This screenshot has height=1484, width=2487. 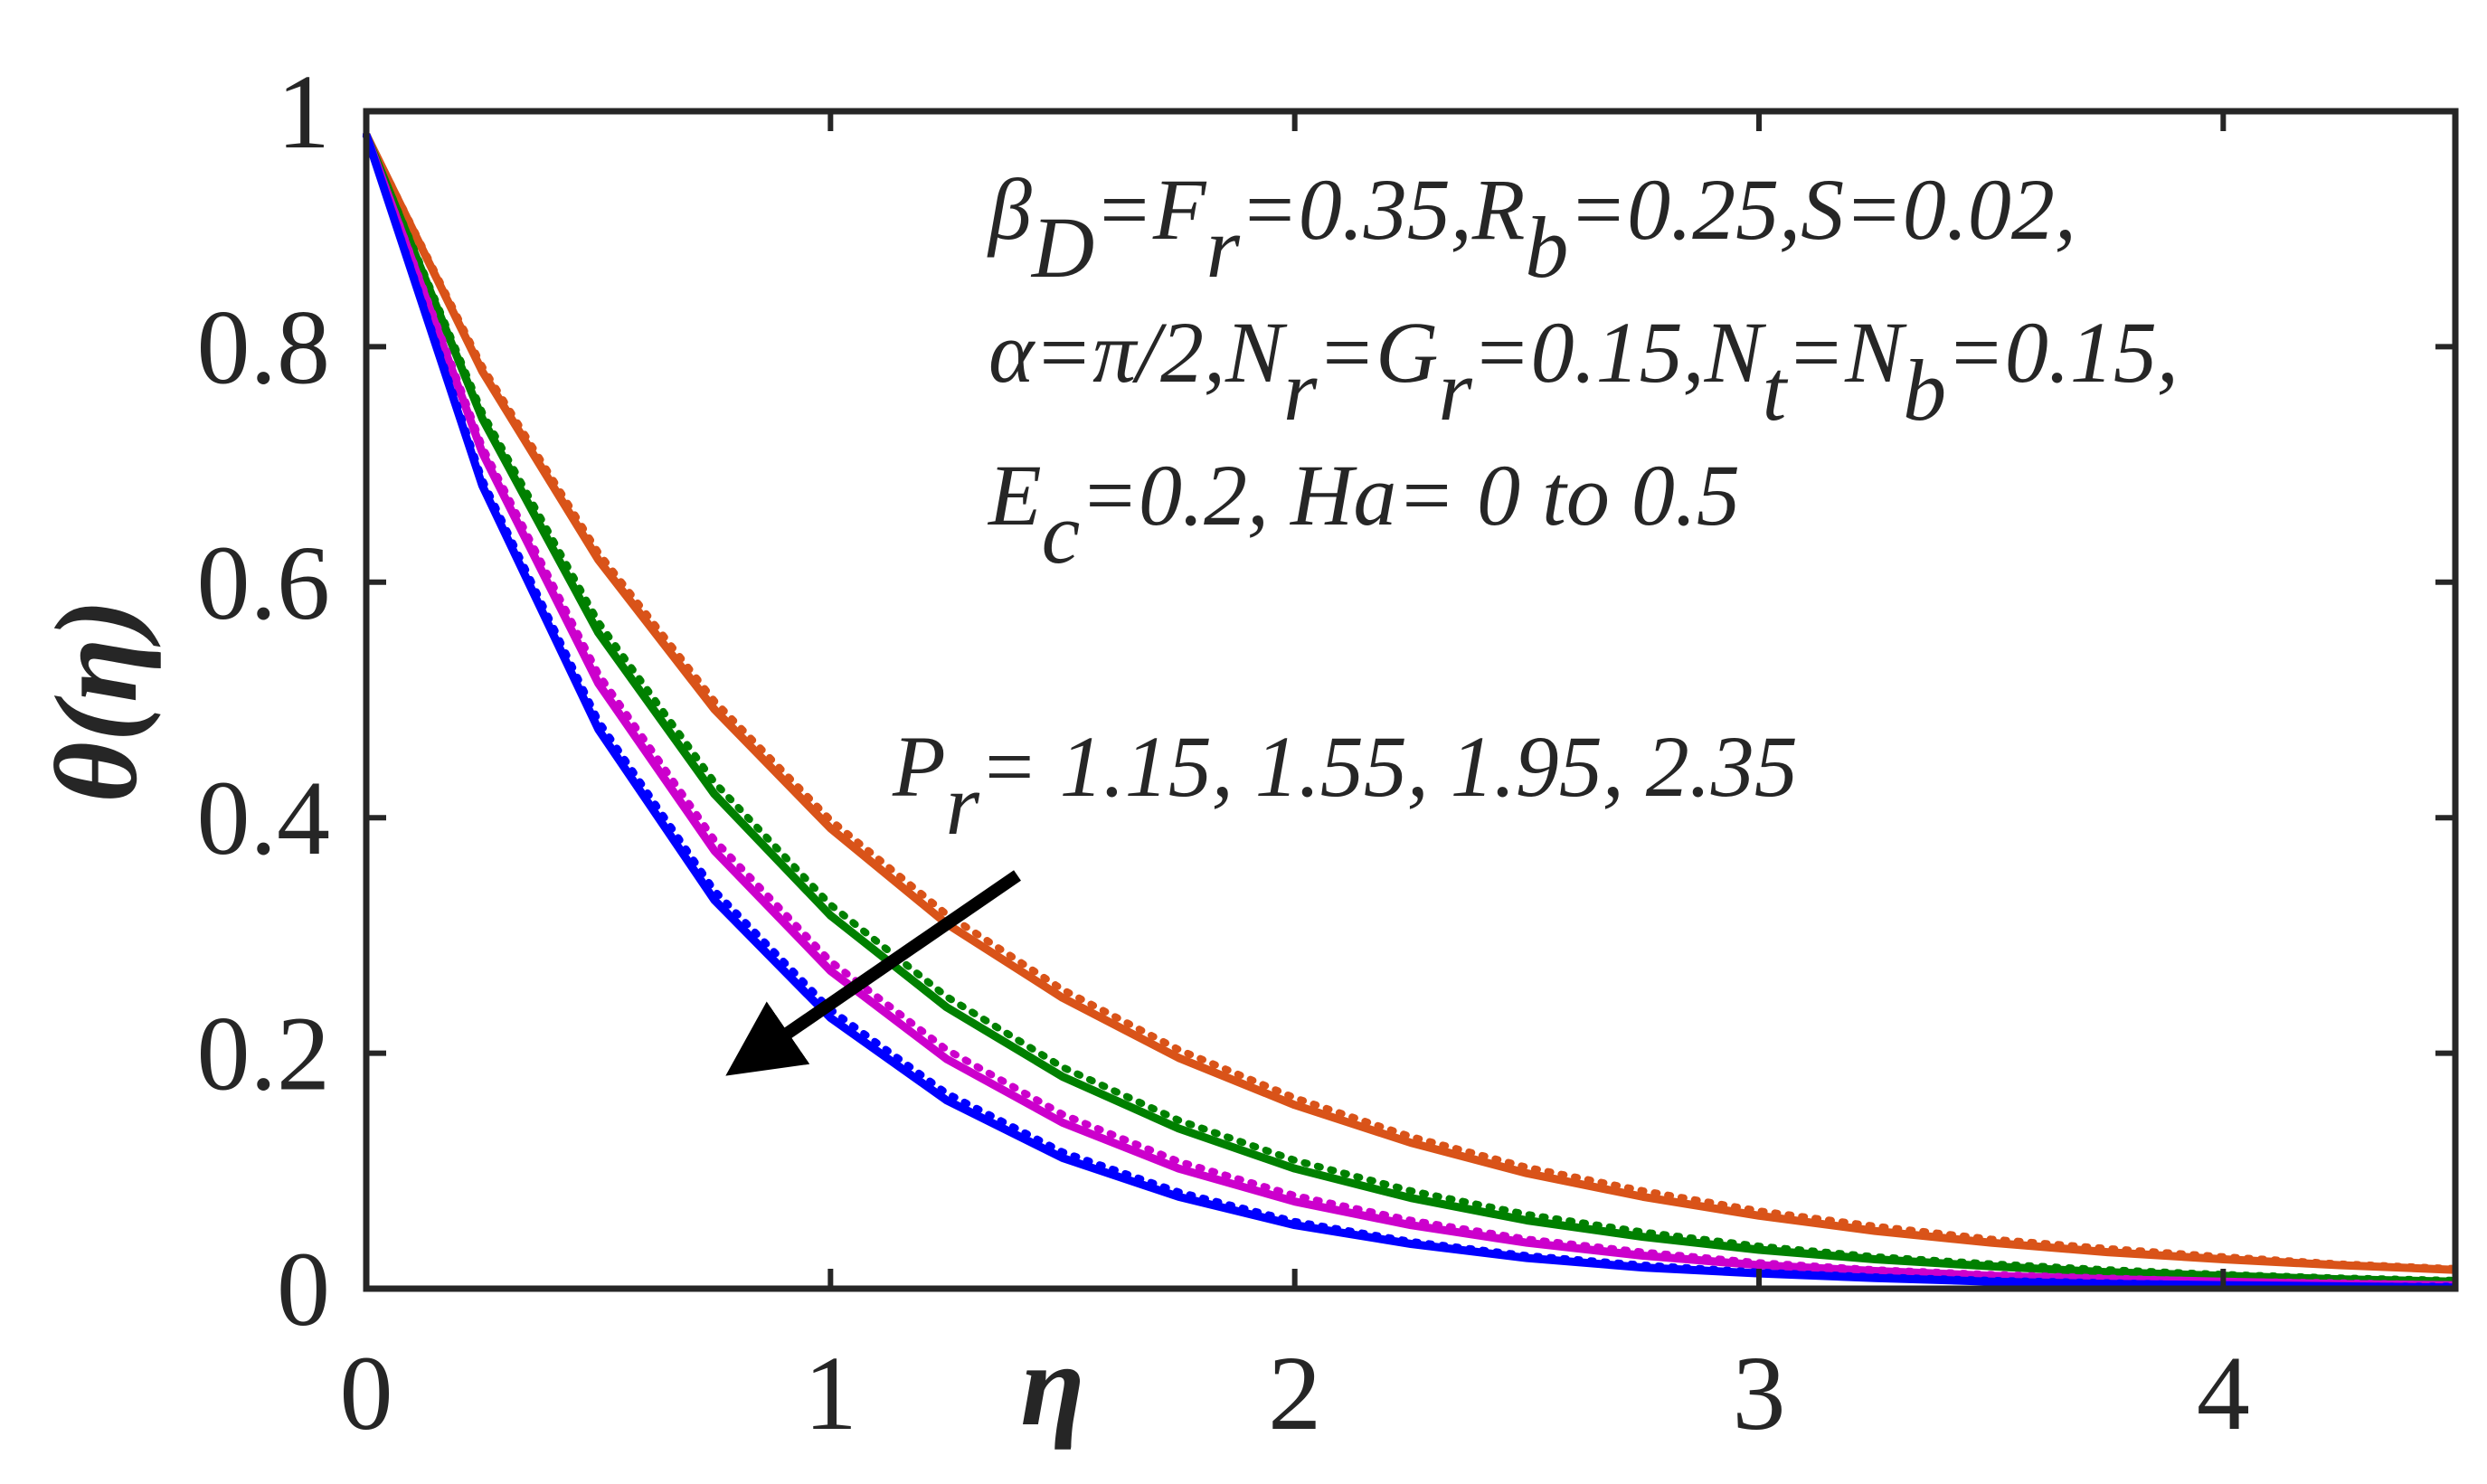 What do you see at coordinates (2062, 352) in the screenshot?
I see `annotation-text: =0.15,` at bounding box center [2062, 352].